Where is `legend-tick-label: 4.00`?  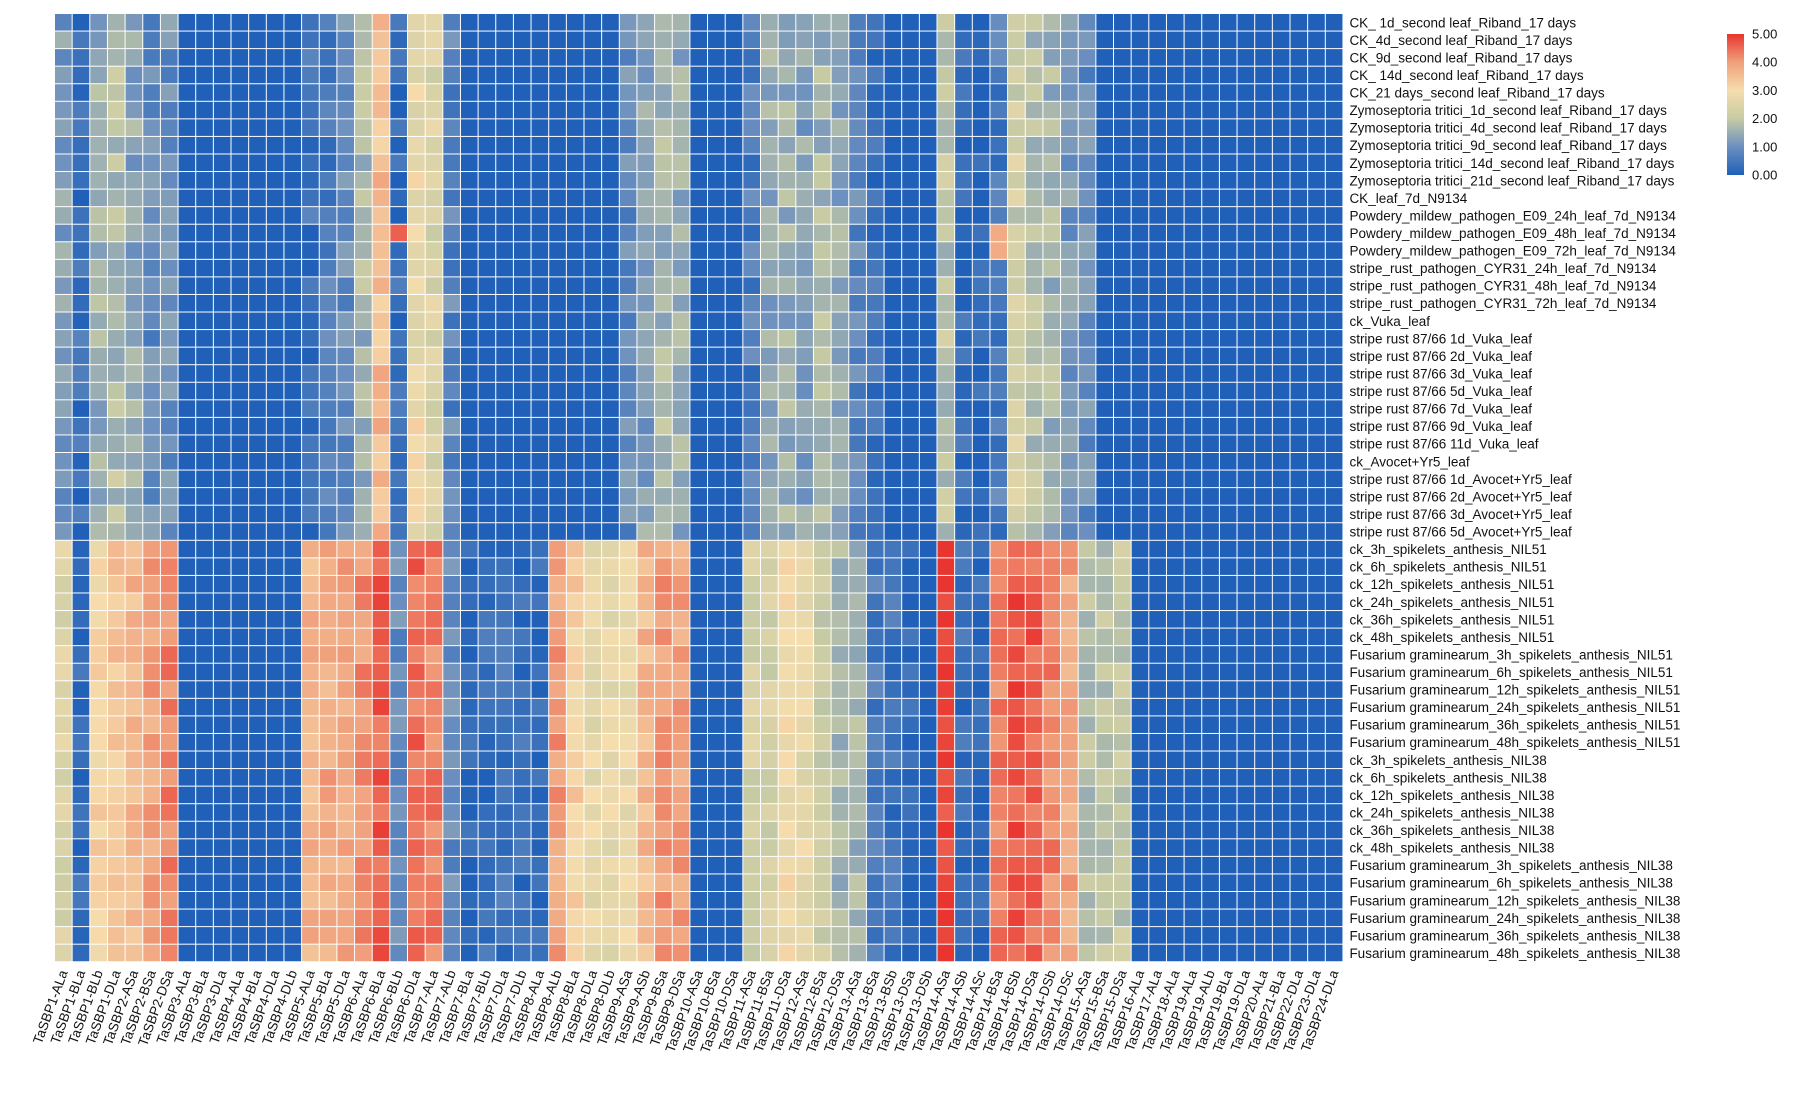
legend-tick-label: 4.00 is located at coordinates (1764, 62).